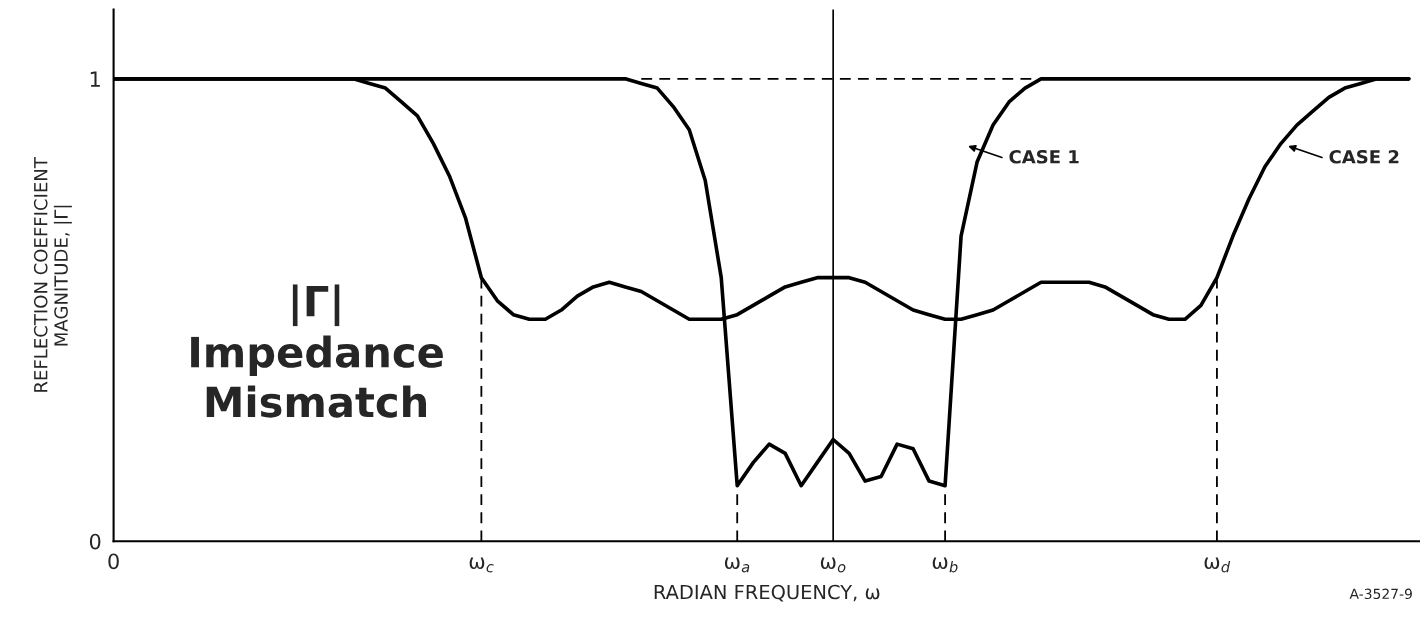  I want to click on annotation: CASE 2, so click(1364, 156).